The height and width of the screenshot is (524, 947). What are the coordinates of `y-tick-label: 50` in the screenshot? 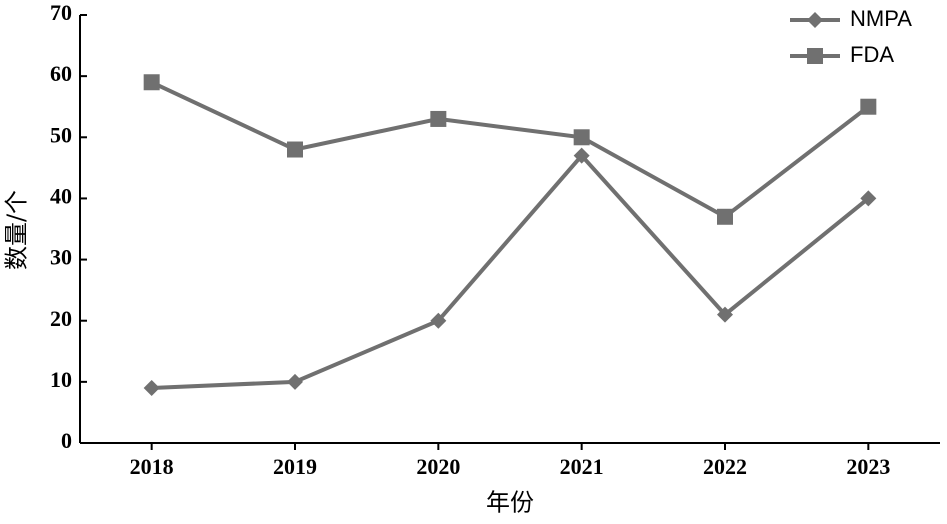 It's located at (61, 134).